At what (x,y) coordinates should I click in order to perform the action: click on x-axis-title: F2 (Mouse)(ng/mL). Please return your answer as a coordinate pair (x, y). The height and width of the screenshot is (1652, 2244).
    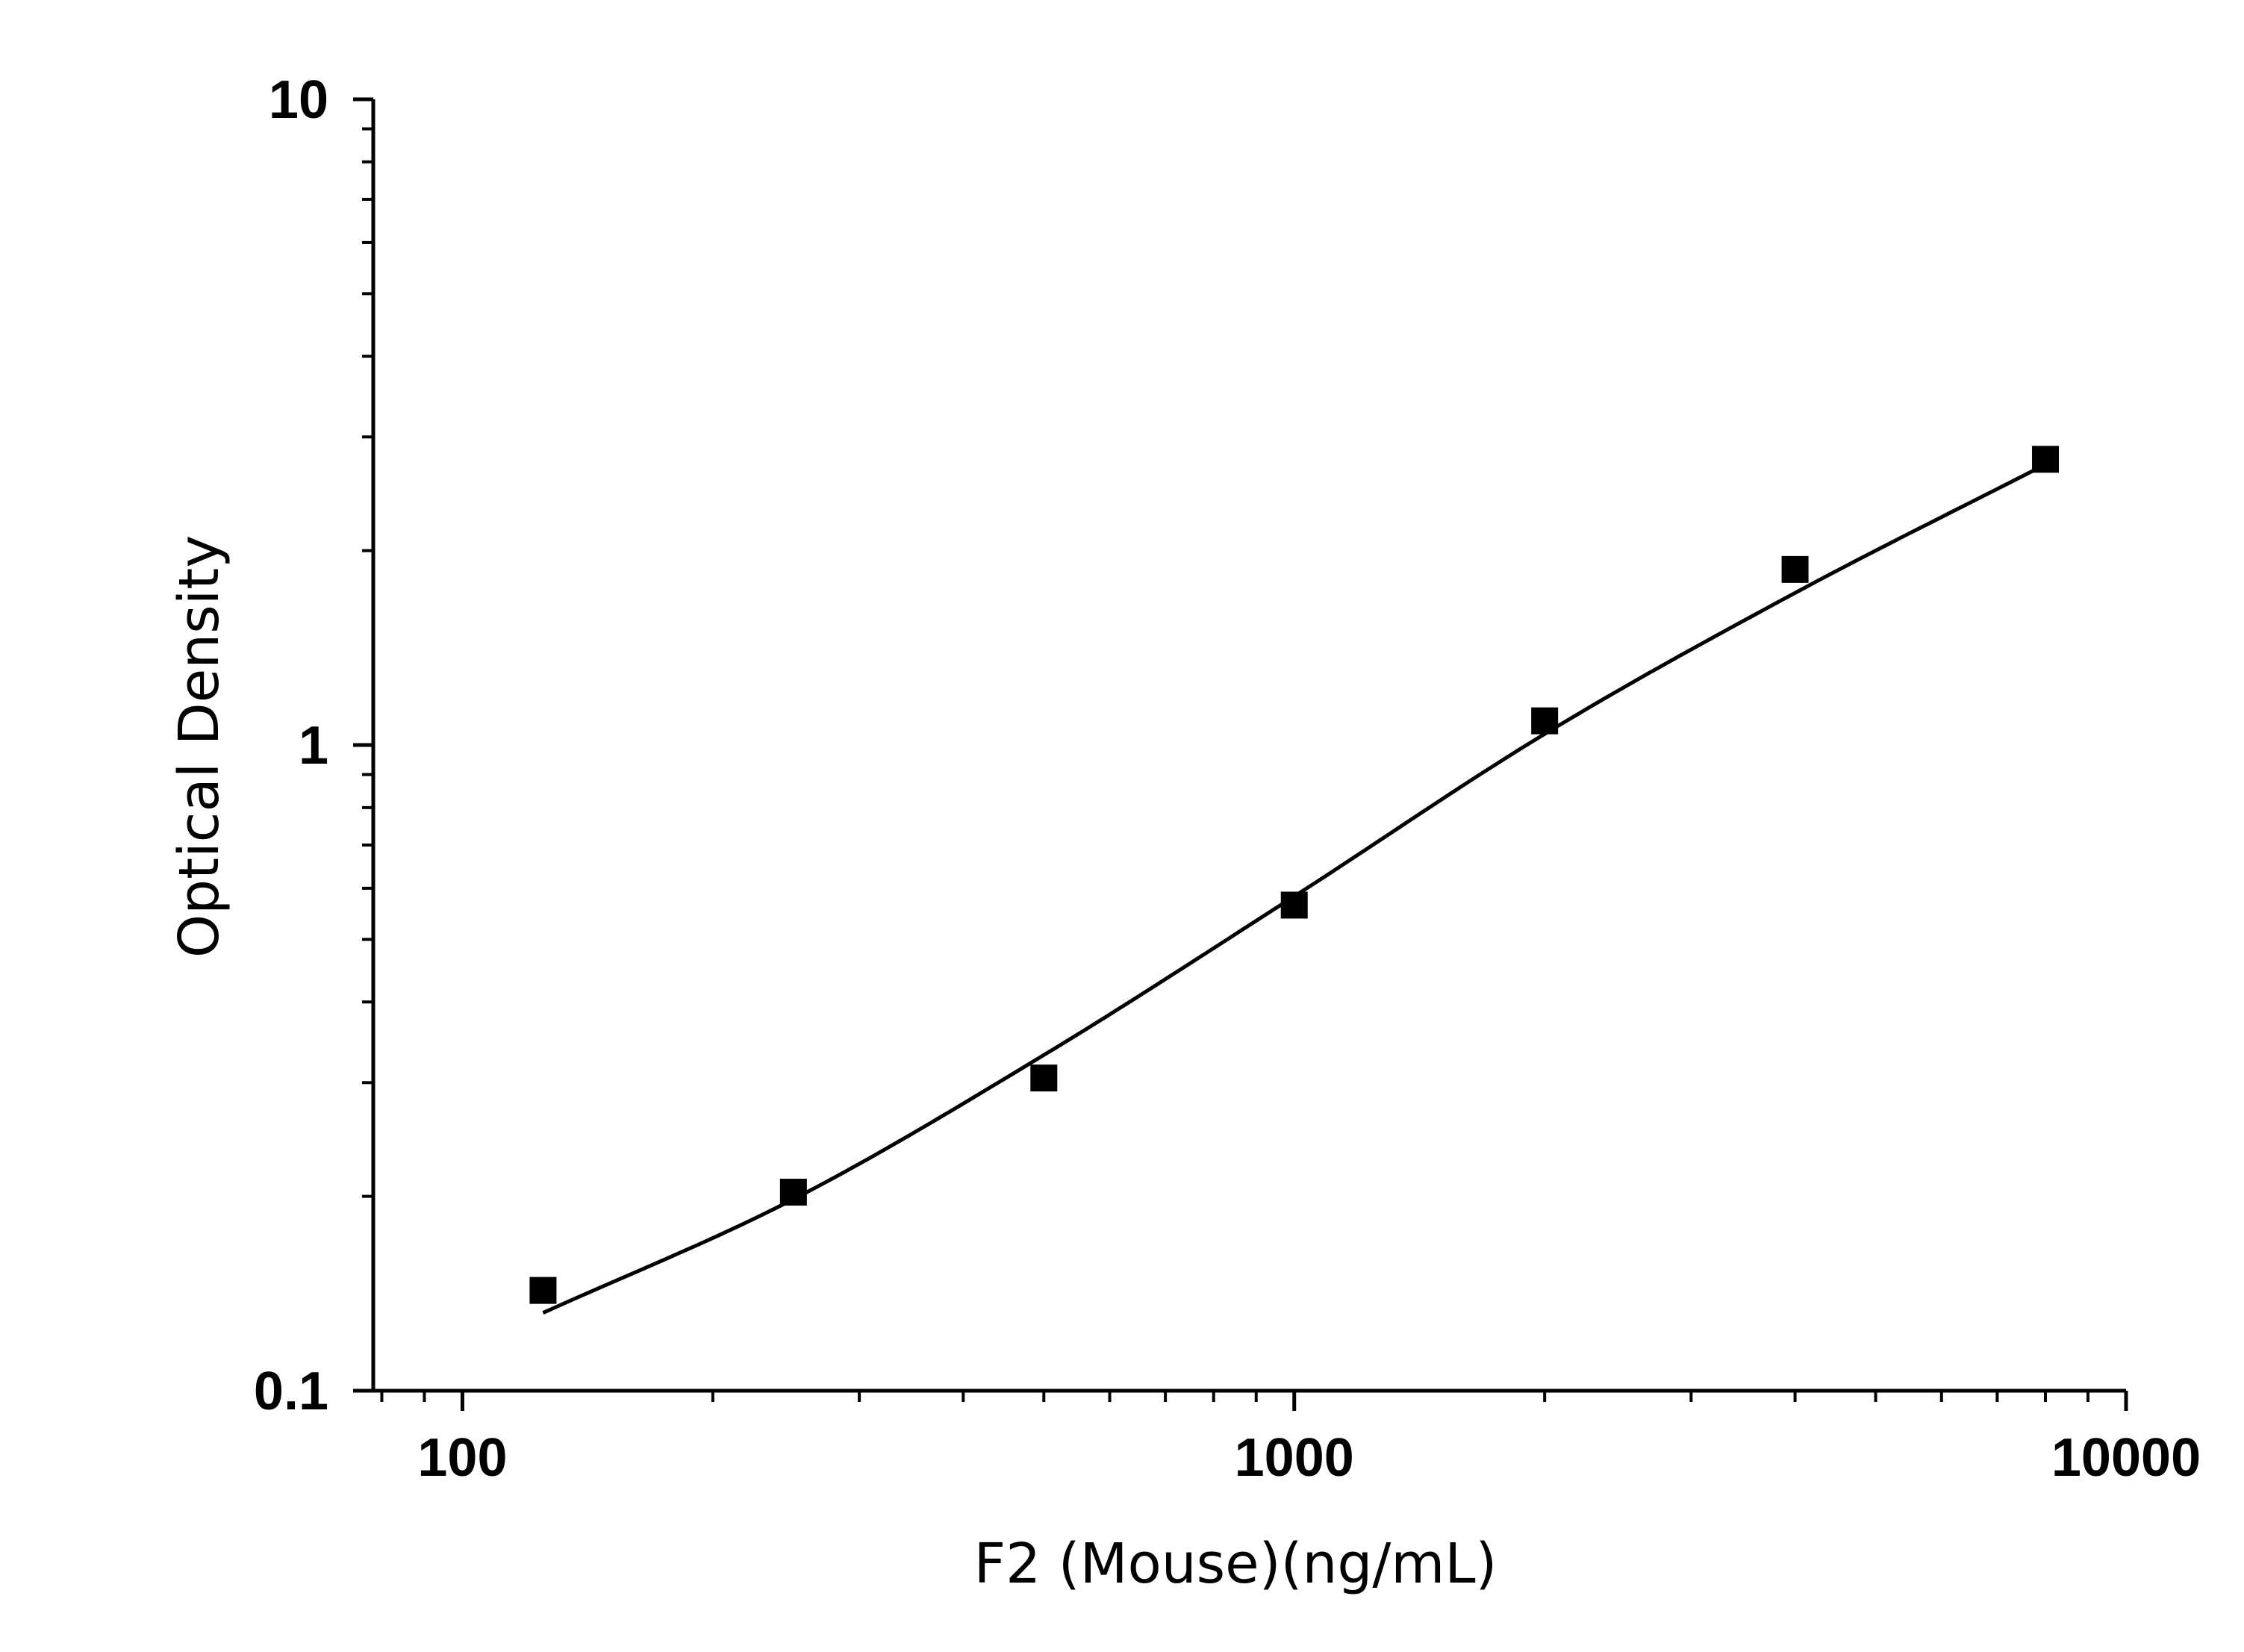
    Looking at the image, I should click on (1235, 1564).